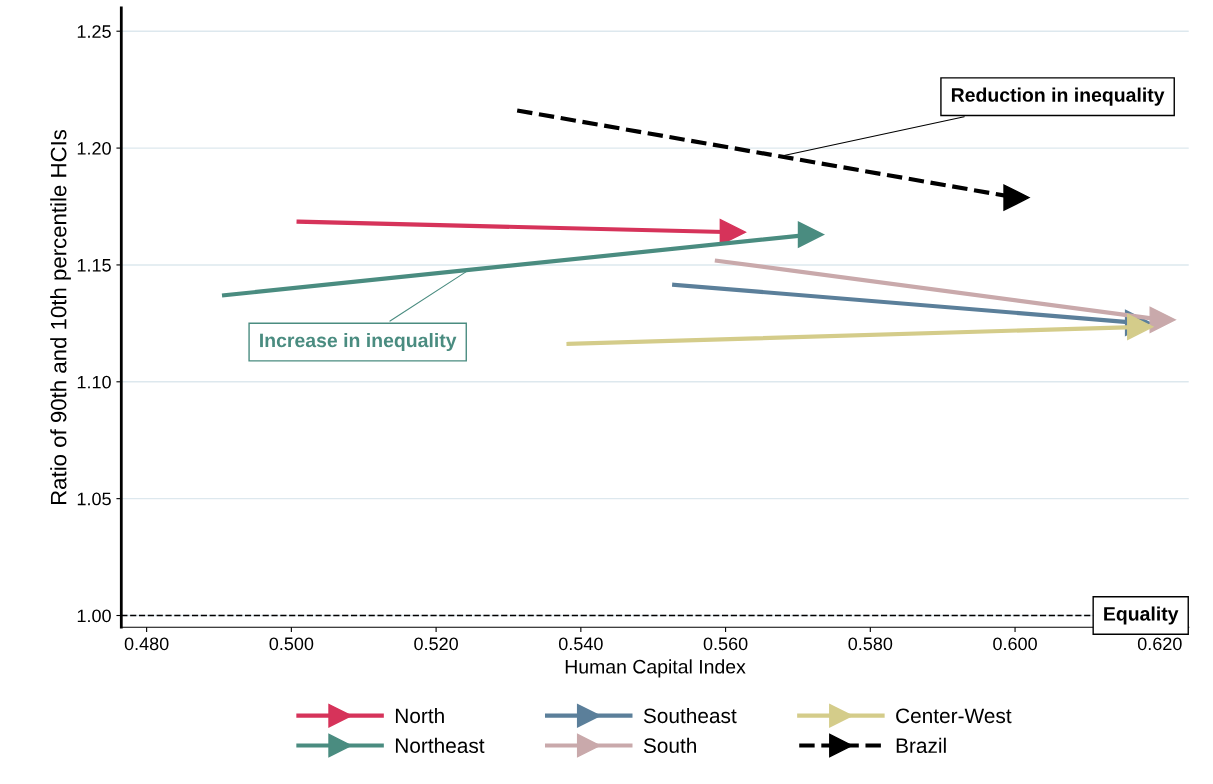 This screenshot has height=784, width=1213. I want to click on legend-label: Center-West, so click(954, 716).